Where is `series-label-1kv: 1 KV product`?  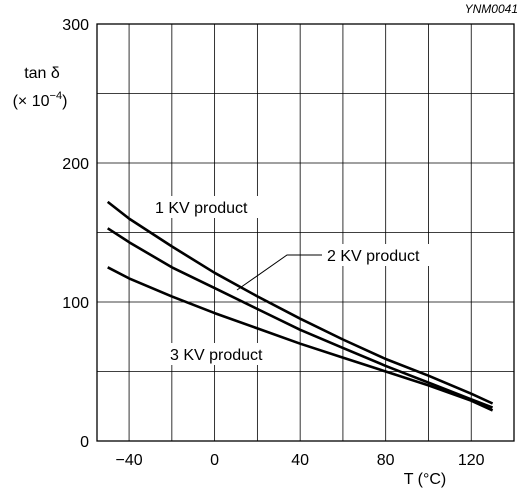 series-label-1kv: 1 KV product is located at coordinates (201, 208).